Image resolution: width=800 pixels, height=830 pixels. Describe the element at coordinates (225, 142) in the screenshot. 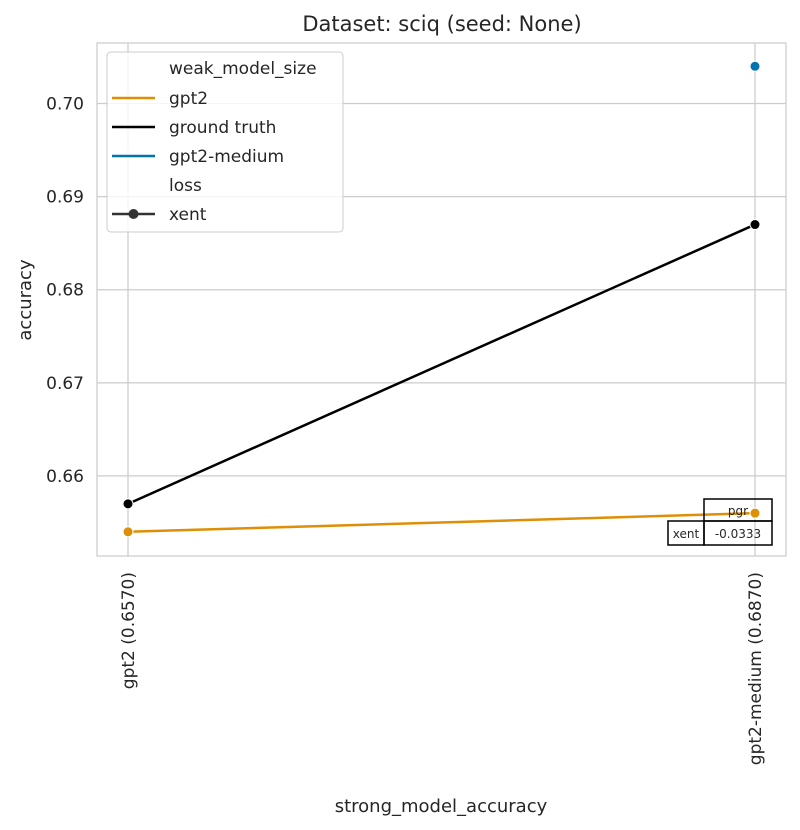

I see `legend-box` at that location.